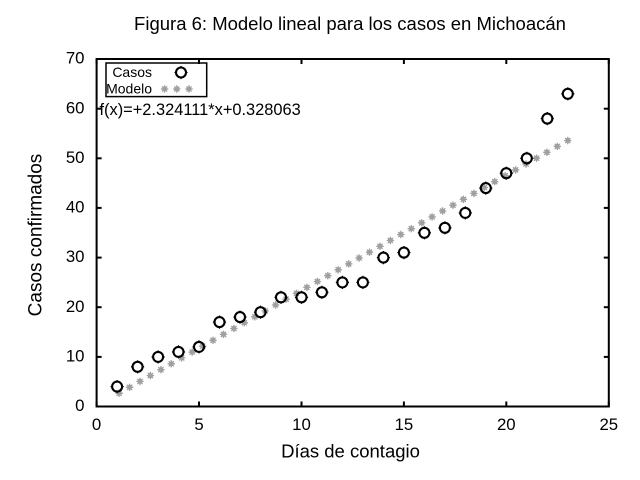  I want to click on svg-text: 25, so click(608, 424).